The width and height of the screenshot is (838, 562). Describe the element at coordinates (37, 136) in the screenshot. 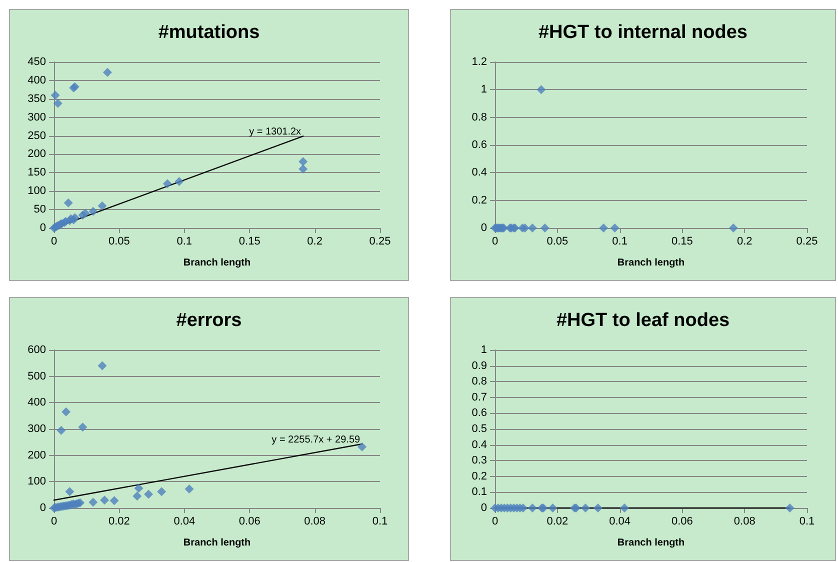

I see `y-tick-label: 250` at that location.